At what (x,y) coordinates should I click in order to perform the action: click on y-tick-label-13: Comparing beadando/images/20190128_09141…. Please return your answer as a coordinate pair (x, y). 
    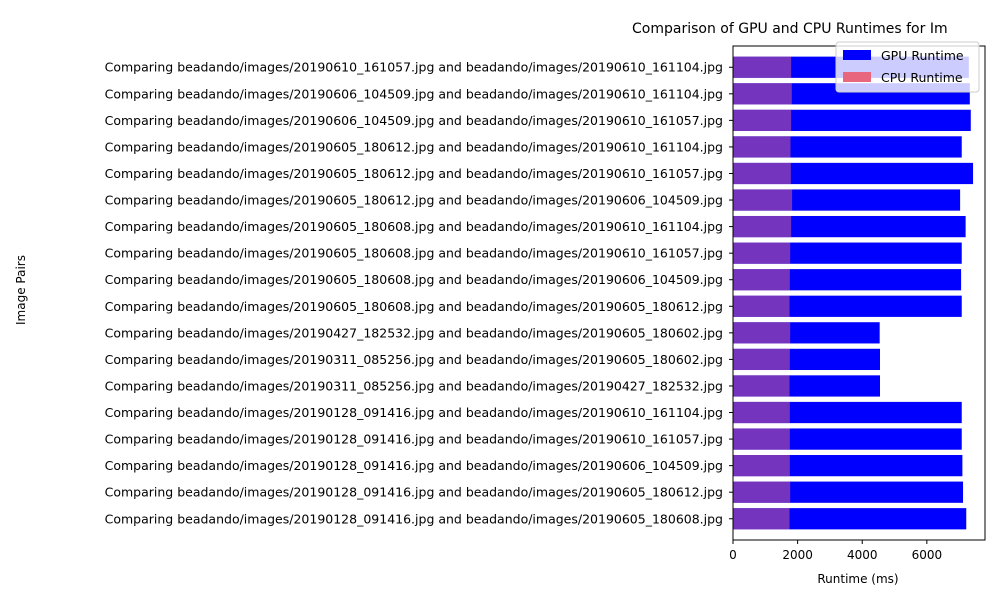
    Looking at the image, I should click on (414, 412).